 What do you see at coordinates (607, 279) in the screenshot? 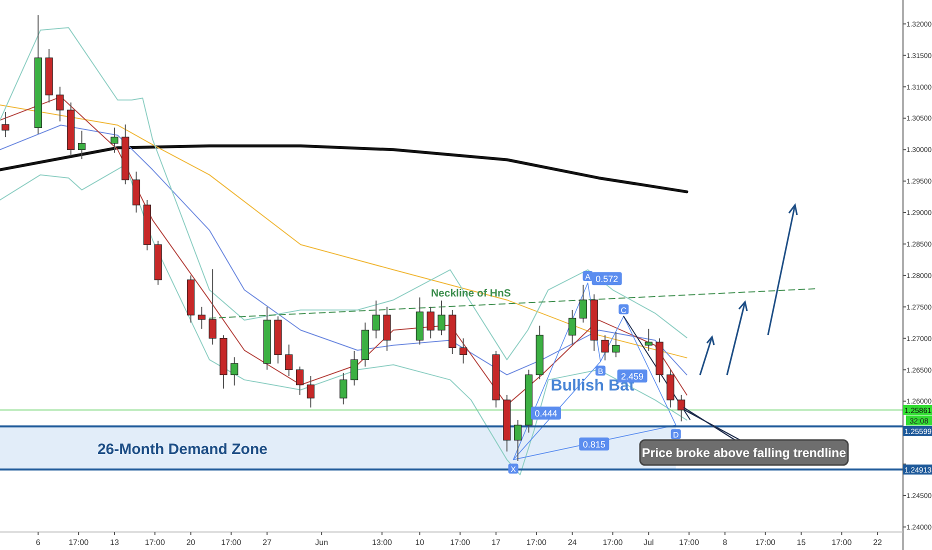
I see `annotation: 0.572` at bounding box center [607, 279].